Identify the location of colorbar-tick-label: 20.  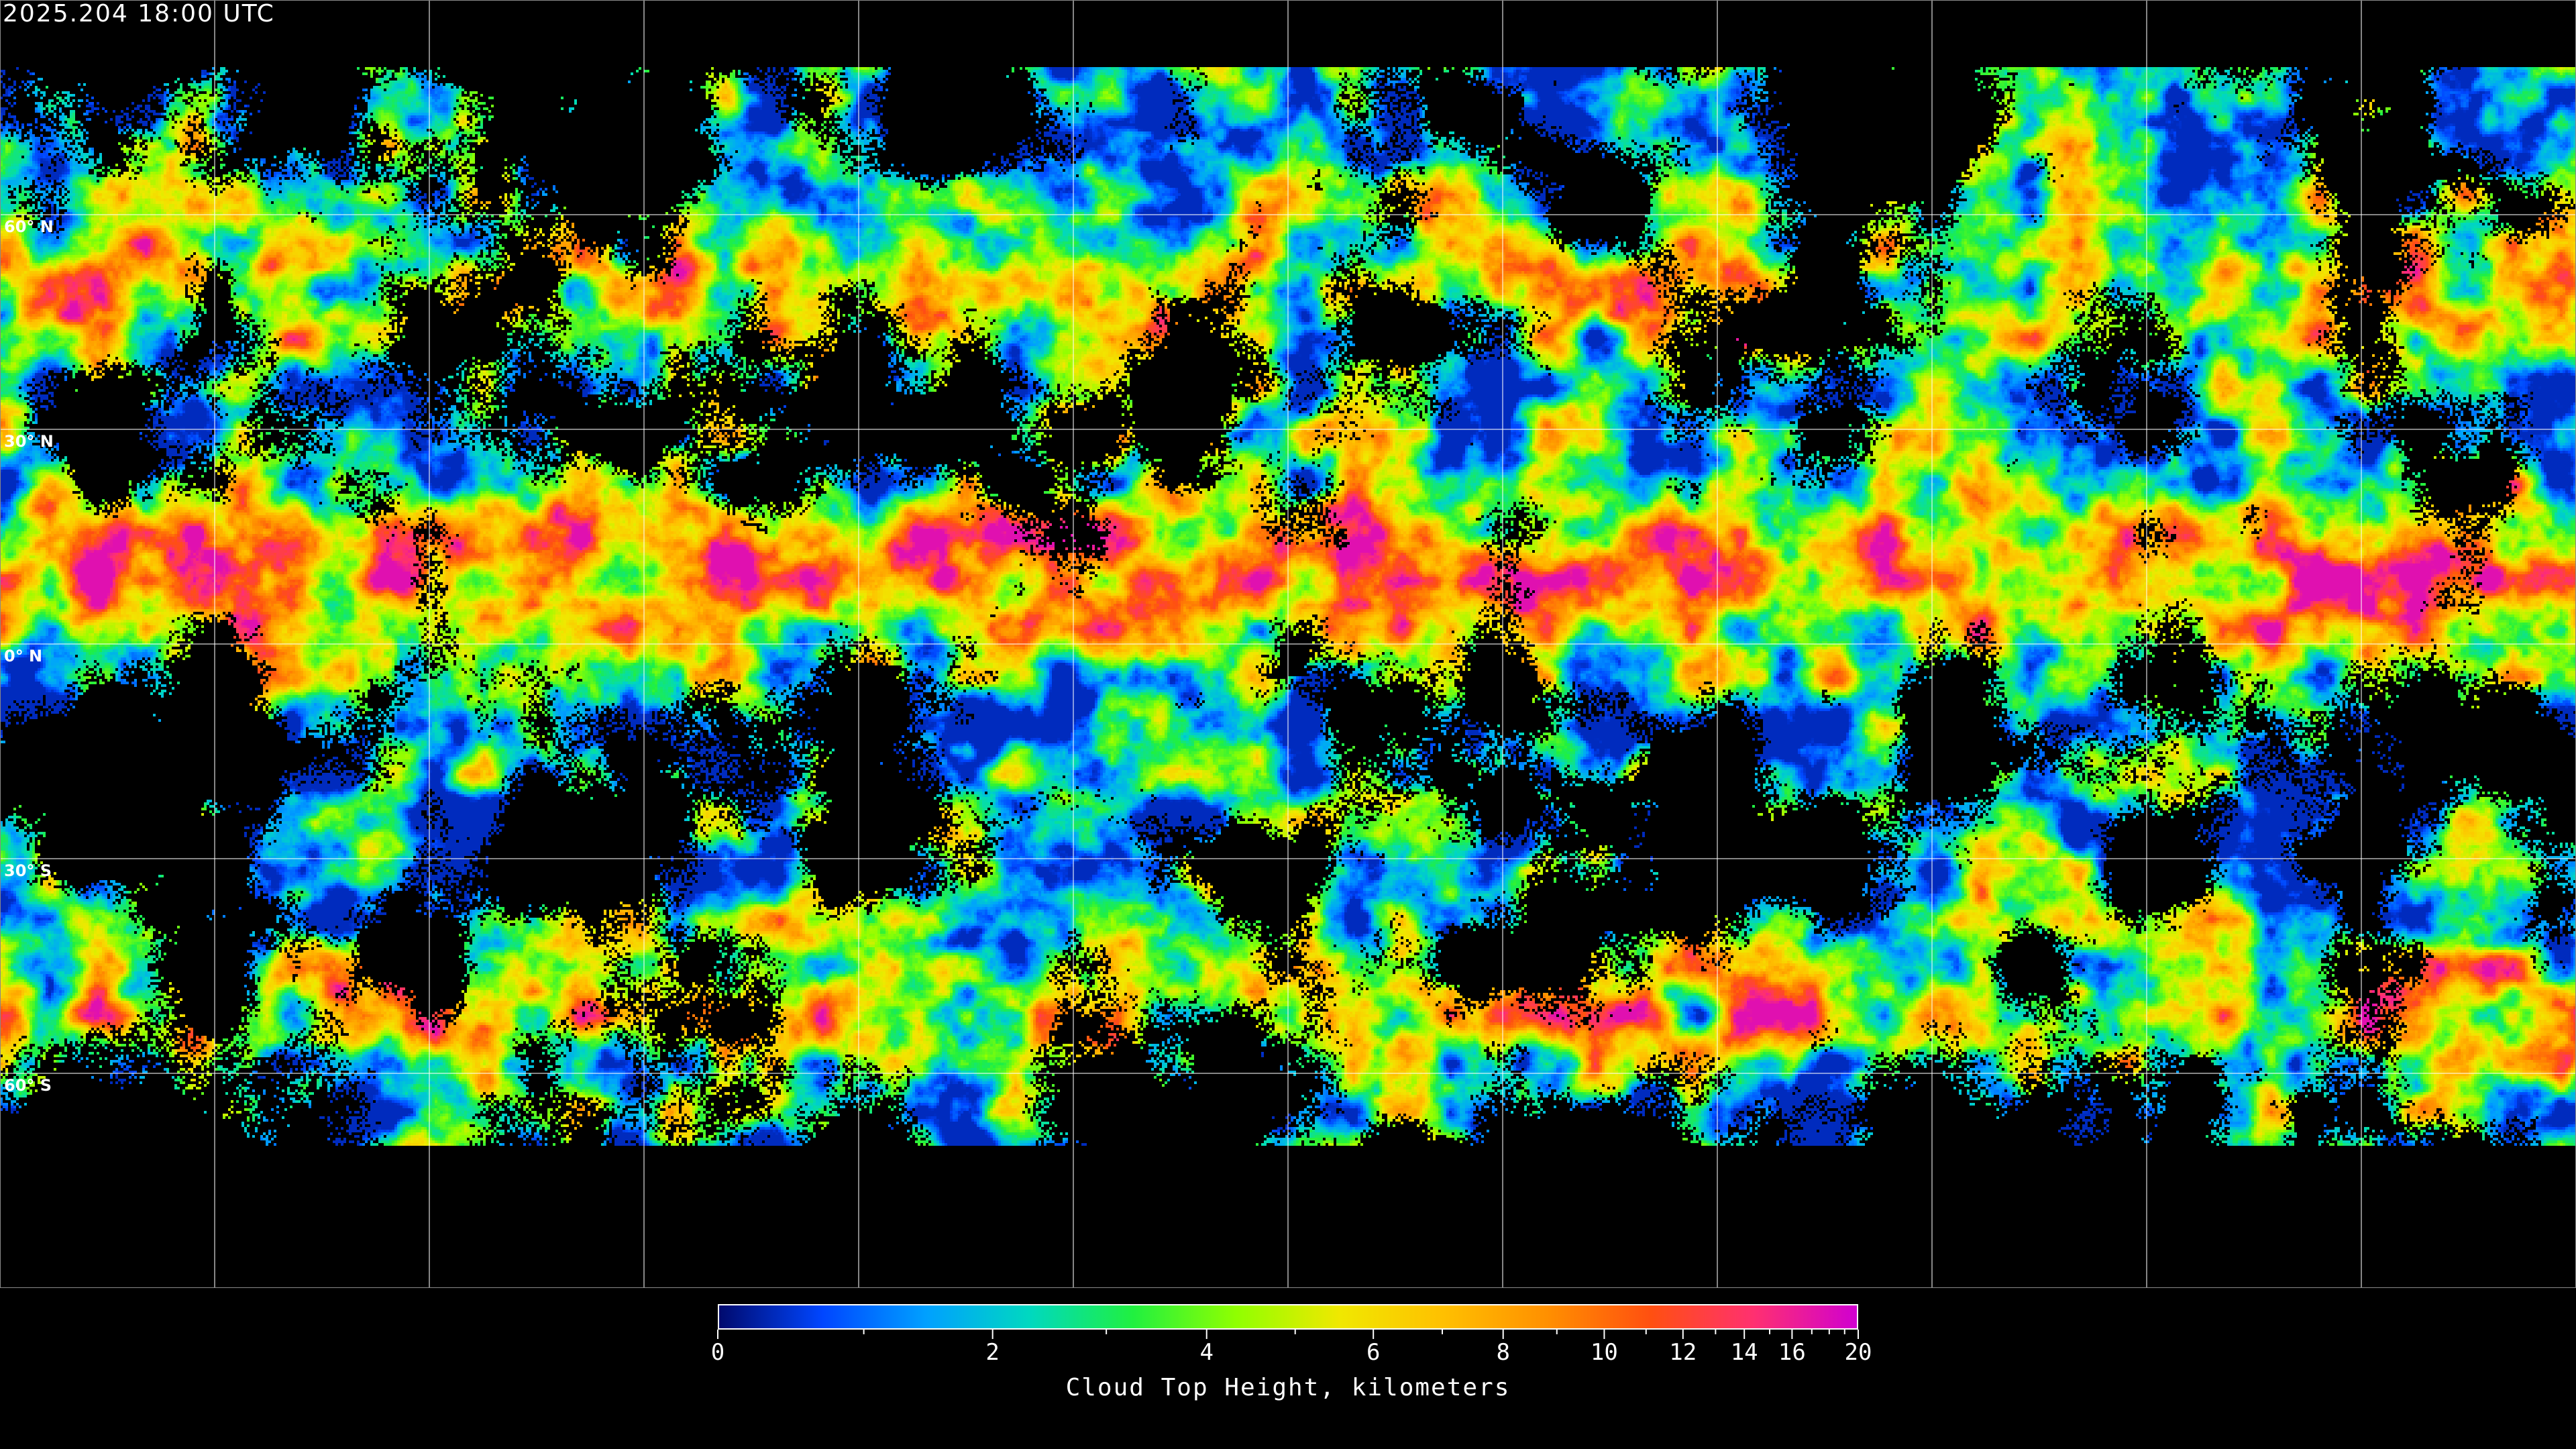
(1858, 1352).